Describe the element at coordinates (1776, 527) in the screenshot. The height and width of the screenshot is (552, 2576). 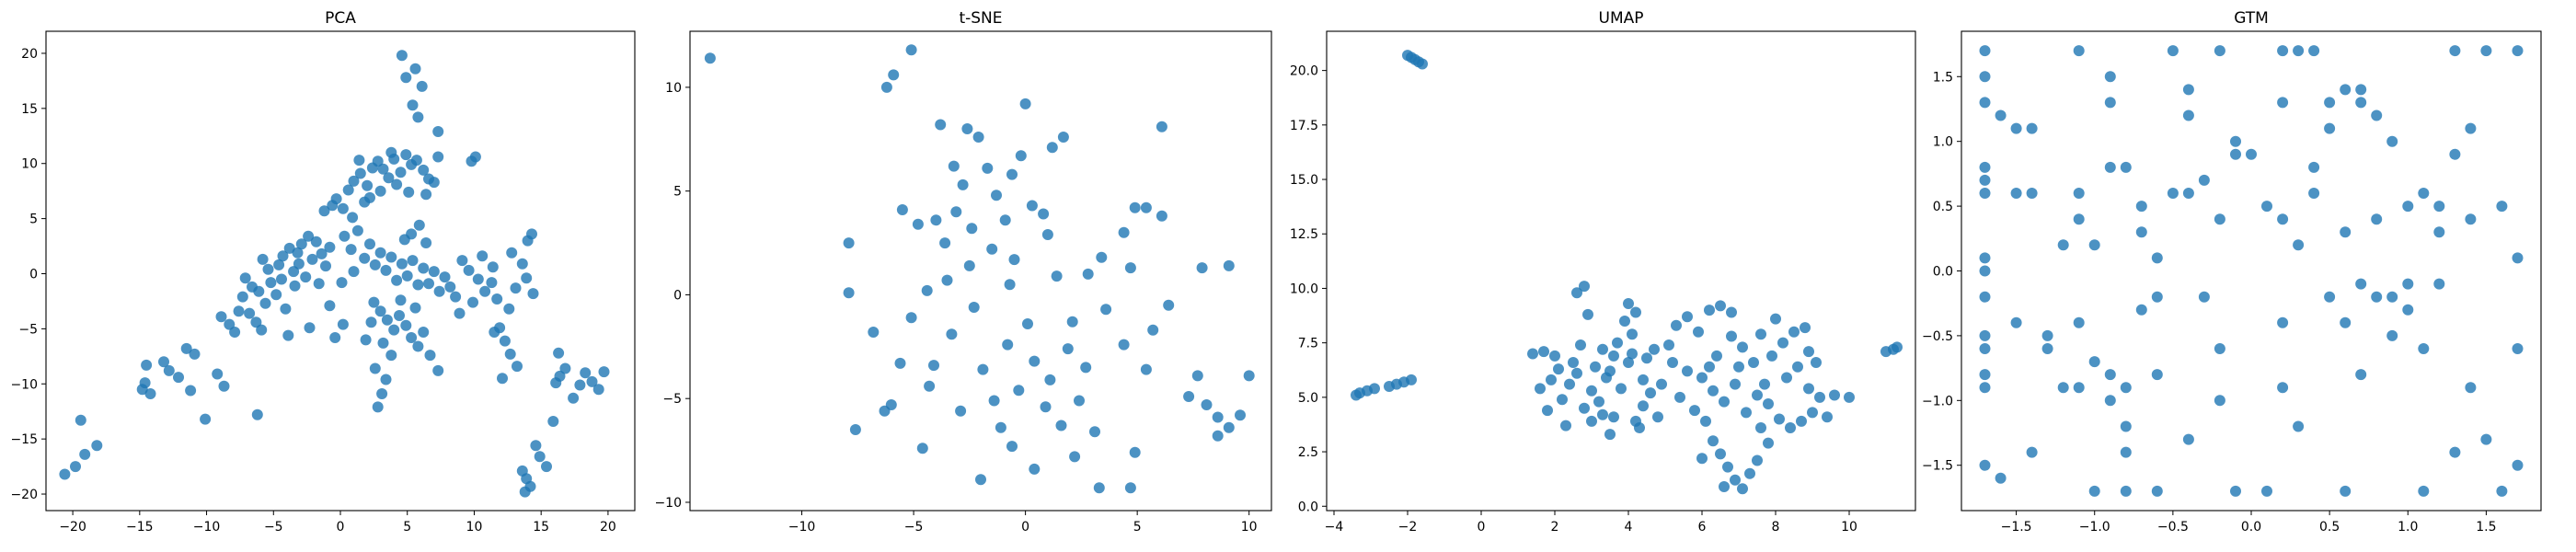
I see `x-tick-label: 8` at that location.